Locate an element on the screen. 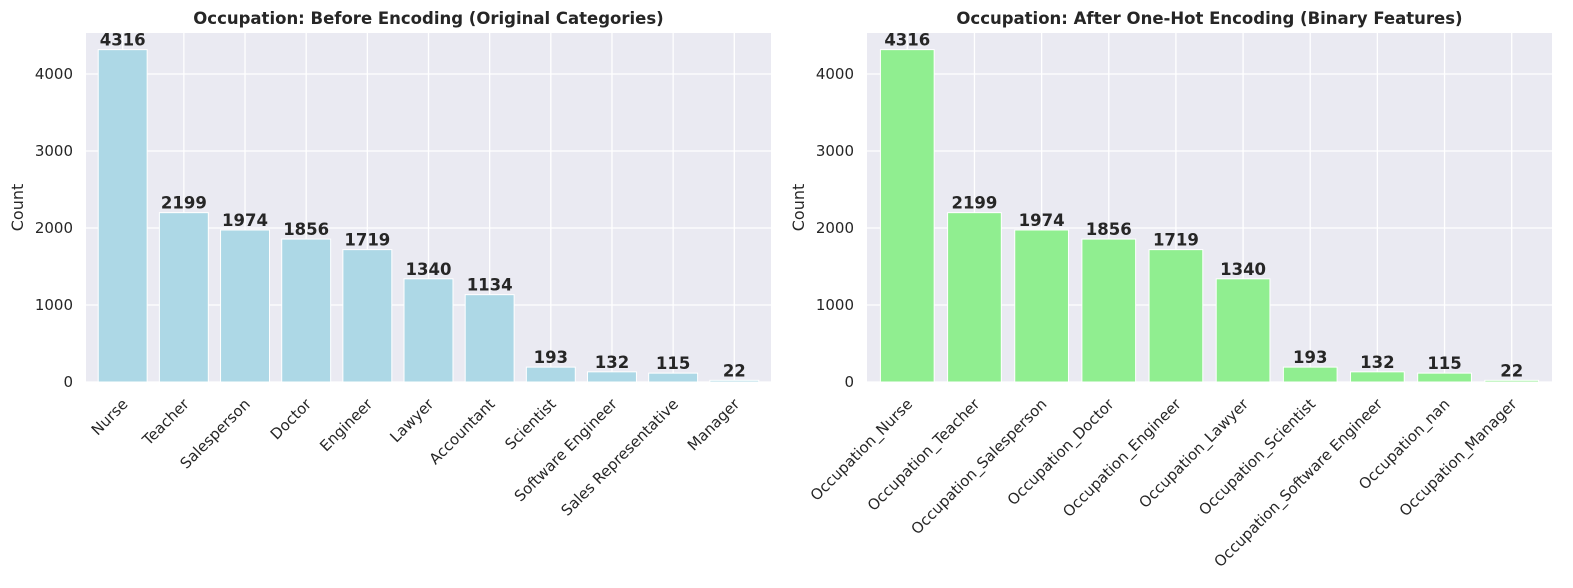  x-tick-label: Occupation_Salesperson is located at coordinates (980, 467).